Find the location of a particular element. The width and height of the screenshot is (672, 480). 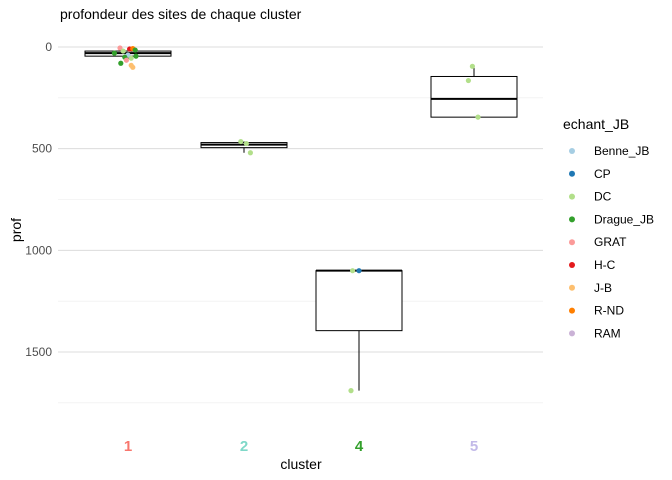

chart-title: profondeur des sites de chaque cluster is located at coordinates (181, 14).